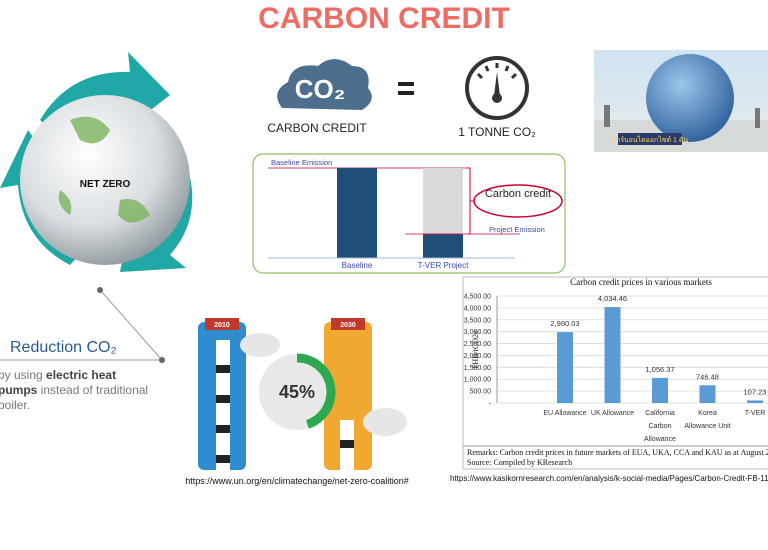  I want to click on photo: คาร์บอนไดออกไซด์ 1 ตัน, so click(681, 101).